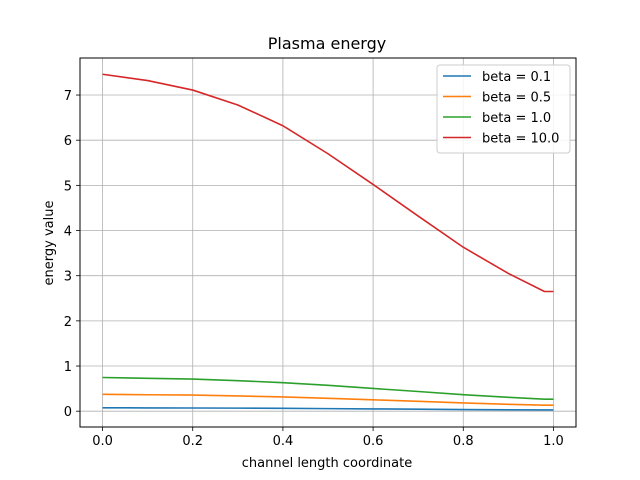 Image resolution: width=640 pixels, height=480 pixels. Describe the element at coordinates (68, 277) in the screenshot. I see `y-tick-label: 3` at that location.